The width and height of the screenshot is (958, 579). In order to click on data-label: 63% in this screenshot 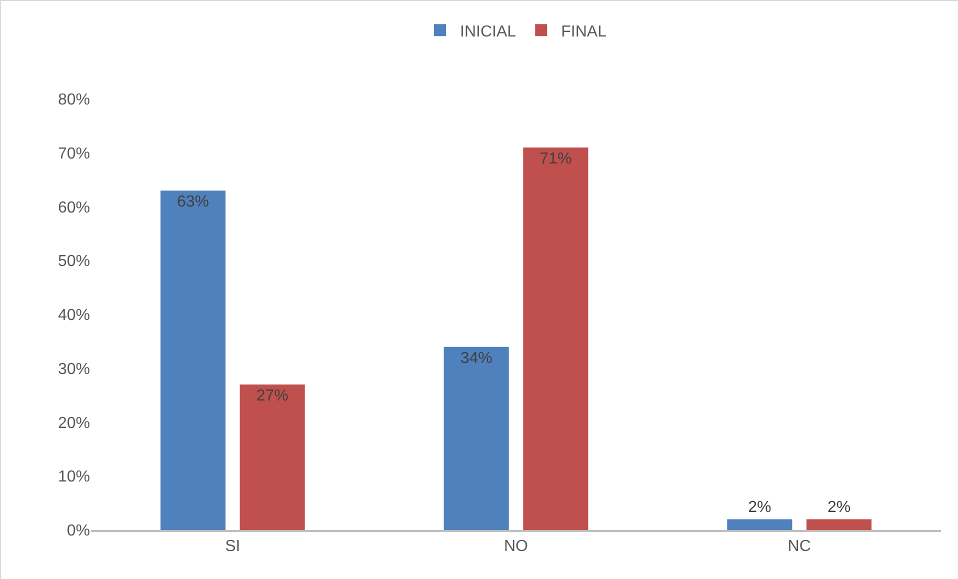, I will do `click(193, 202)`.